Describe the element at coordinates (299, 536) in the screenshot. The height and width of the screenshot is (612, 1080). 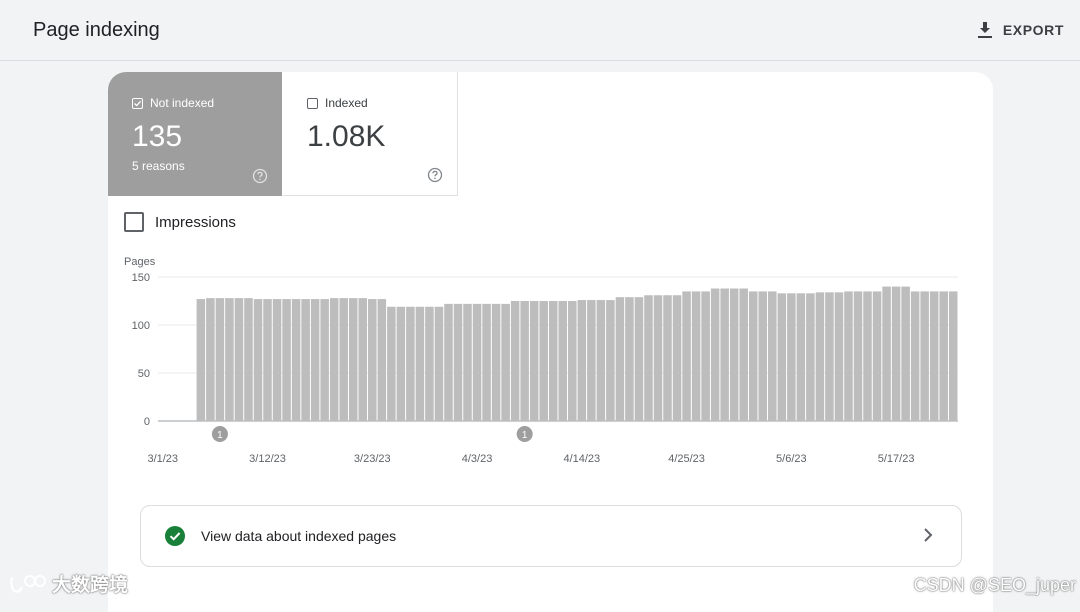
I see `view-indexed-pages-label: View data about indexed pages` at that location.